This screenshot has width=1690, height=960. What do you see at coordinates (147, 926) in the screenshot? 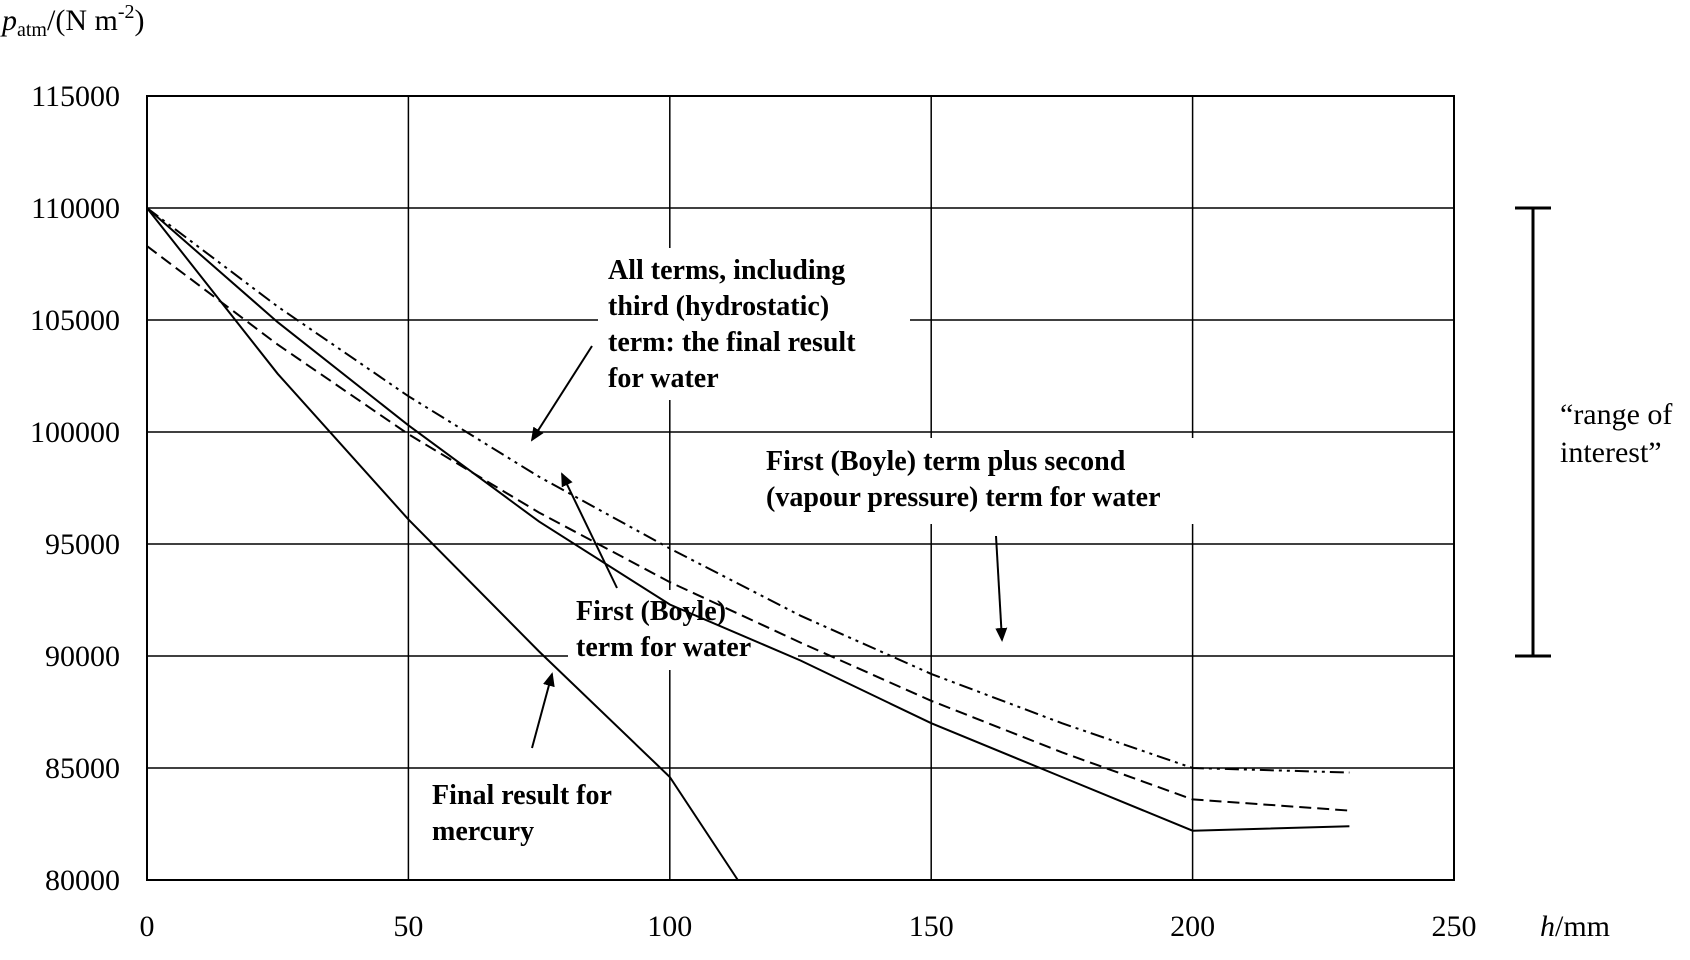
I see `x-tick-label: 0` at bounding box center [147, 926].